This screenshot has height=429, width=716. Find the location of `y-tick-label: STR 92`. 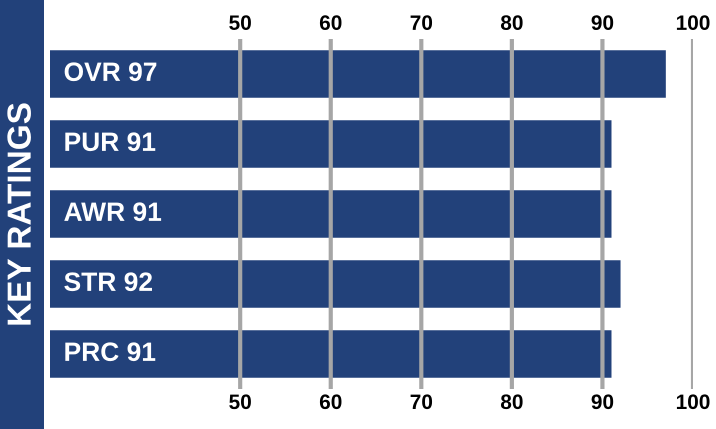

y-tick-label: STR 92 is located at coordinates (108, 282).